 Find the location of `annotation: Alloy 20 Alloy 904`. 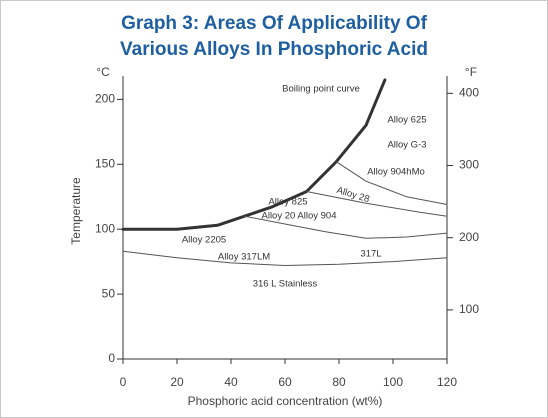

annotation: Alloy 20 Alloy 904 is located at coordinates (299, 216).